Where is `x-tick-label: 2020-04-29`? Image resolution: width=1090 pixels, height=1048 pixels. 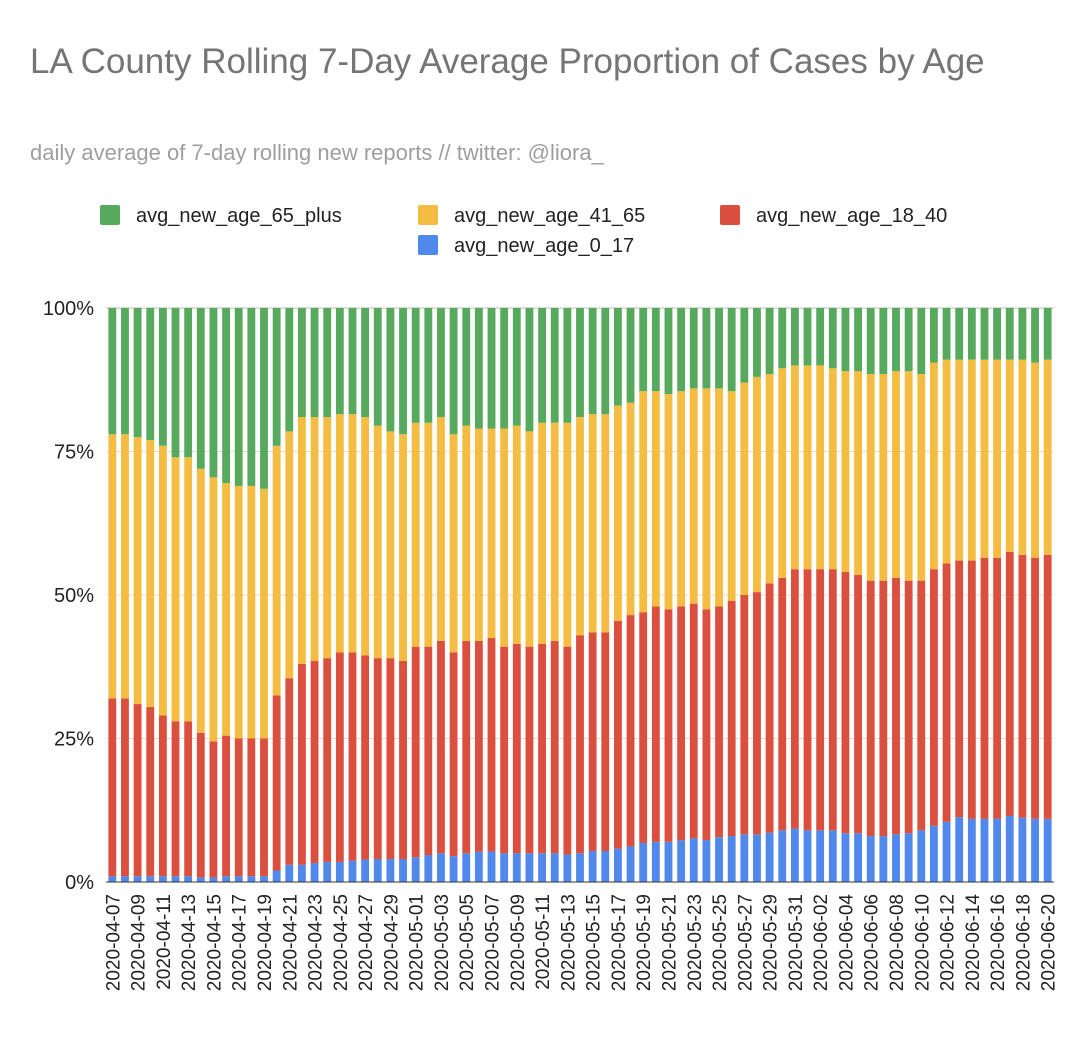
x-tick-label: 2020-04-29 is located at coordinates (391, 942).